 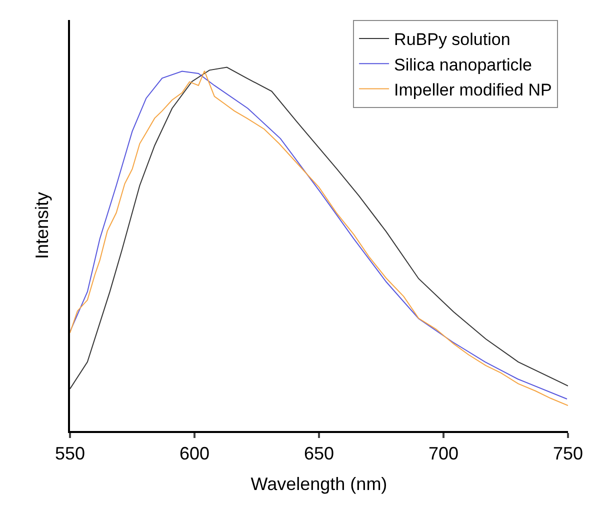 What do you see at coordinates (319, 484) in the screenshot?
I see `x-axis-title: Wavelength (nm)` at bounding box center [319, 484].